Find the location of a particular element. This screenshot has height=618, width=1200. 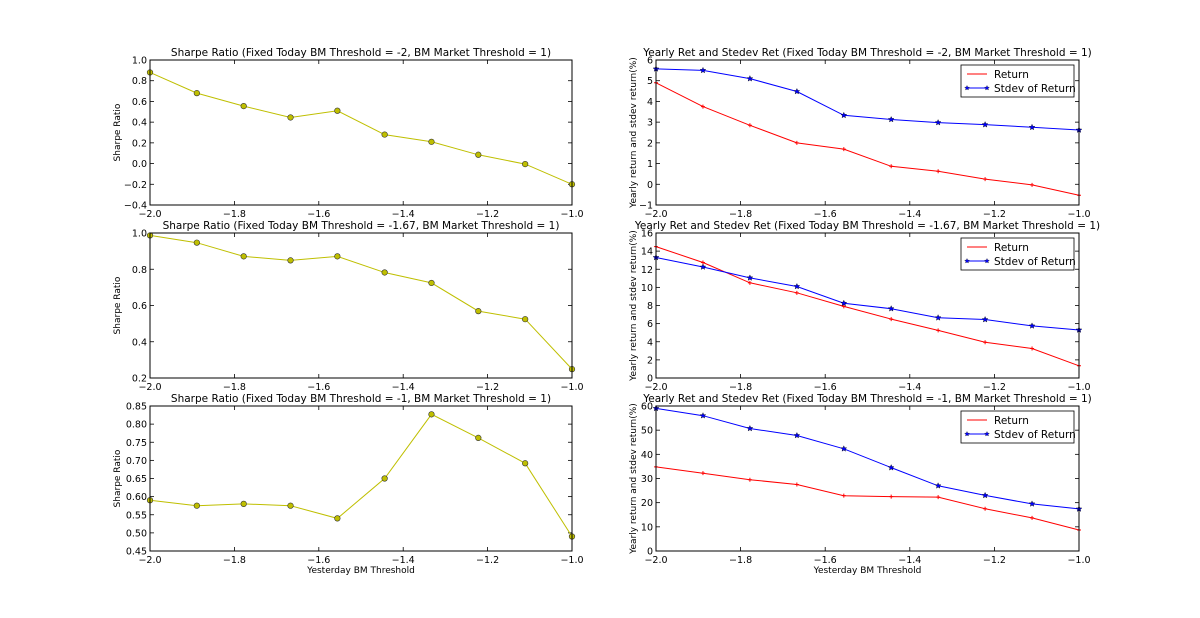

y-tick-label: 0.85 is located at coordinates (136, 407).